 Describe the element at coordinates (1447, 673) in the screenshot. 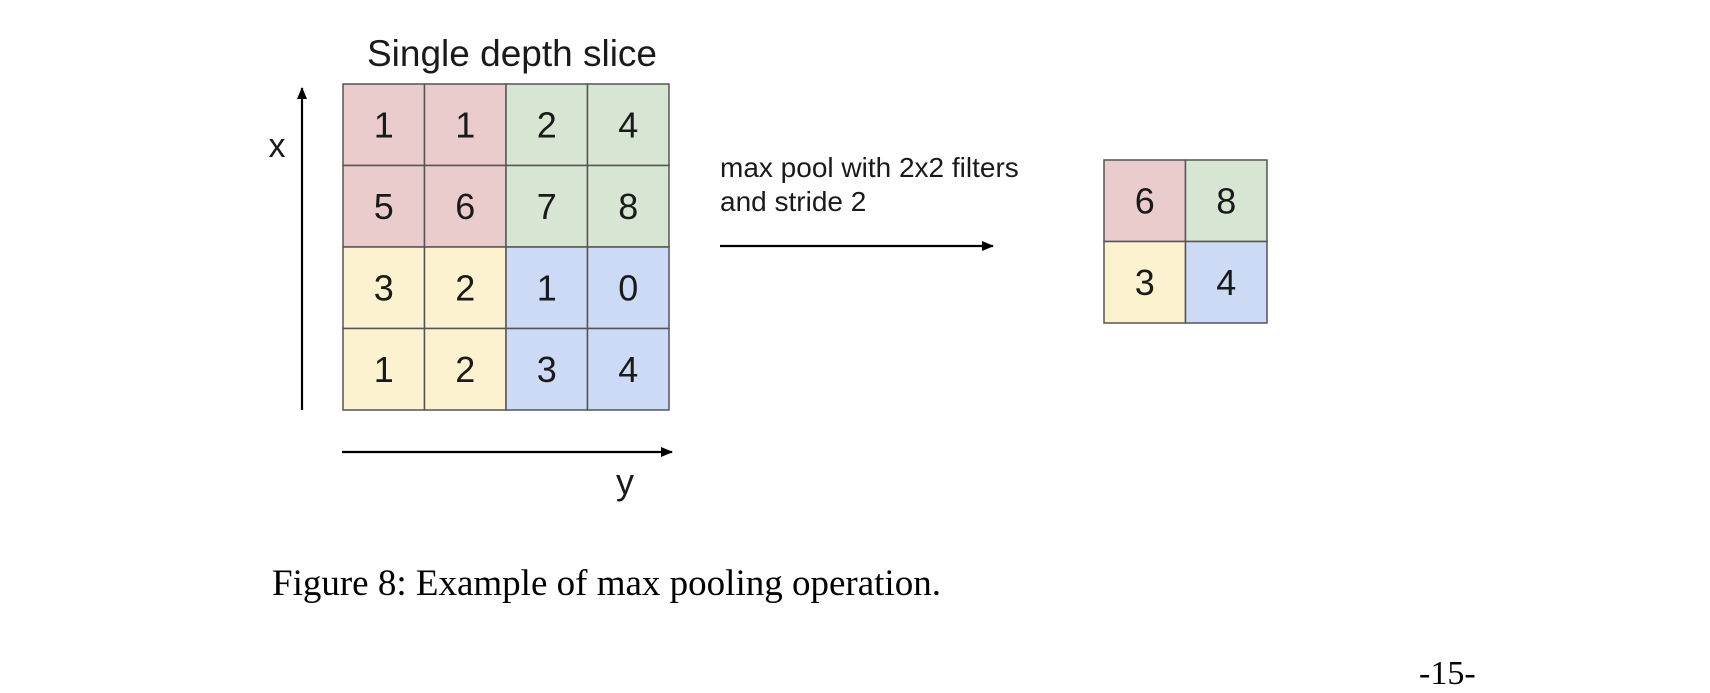

I see `page-number: -15-` at that location.